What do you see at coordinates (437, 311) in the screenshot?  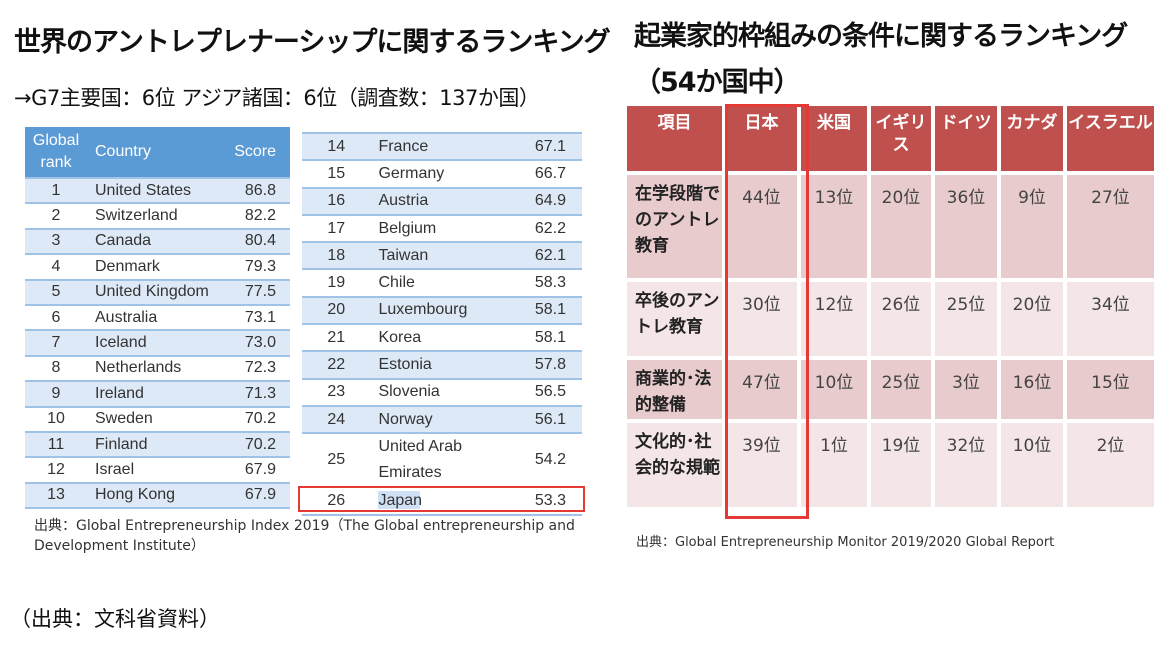 I see `country-cell: Luxembourg` at bounding box center [437, 311].